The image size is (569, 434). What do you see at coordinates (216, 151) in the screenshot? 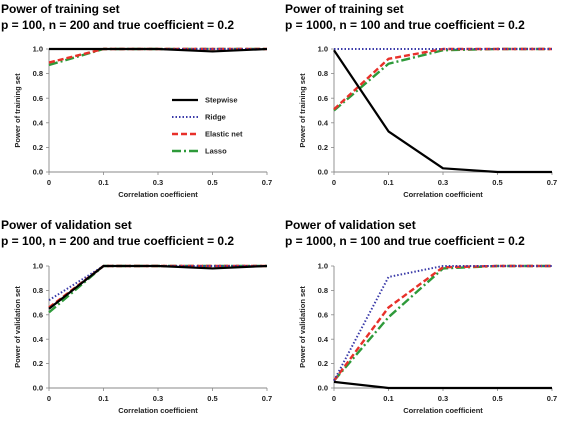
I see `legend-label: Lasso` at bounding box center [216, 151].